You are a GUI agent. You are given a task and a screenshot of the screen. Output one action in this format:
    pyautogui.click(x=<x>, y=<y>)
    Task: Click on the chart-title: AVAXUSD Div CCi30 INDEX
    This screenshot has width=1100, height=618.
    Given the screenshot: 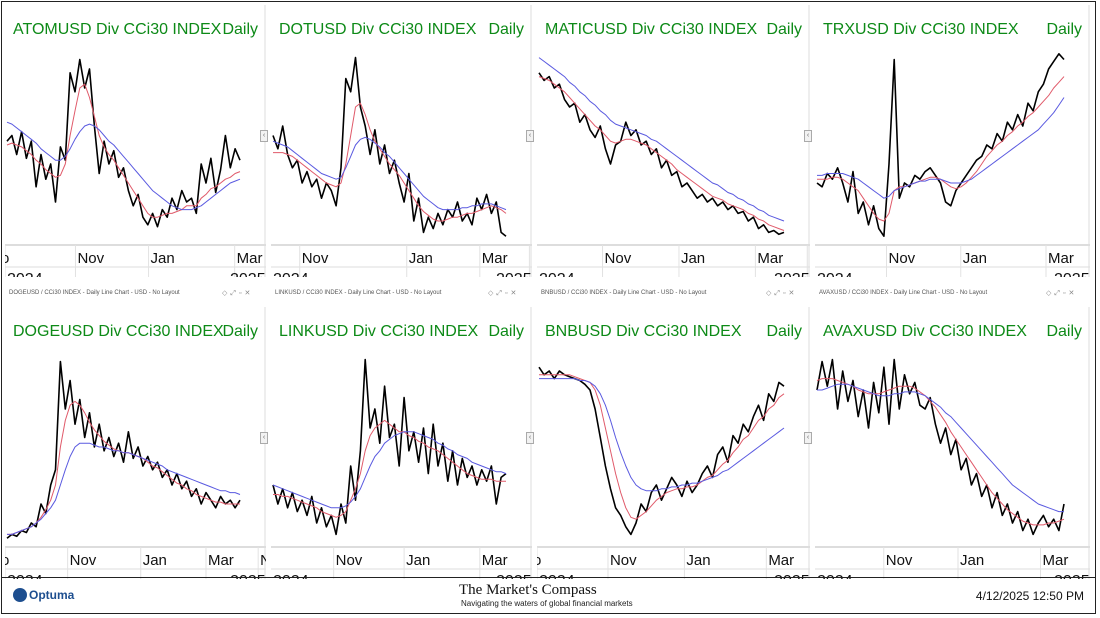 What is the action you would take?
    pyautogui.click(x=925, y=331)
    